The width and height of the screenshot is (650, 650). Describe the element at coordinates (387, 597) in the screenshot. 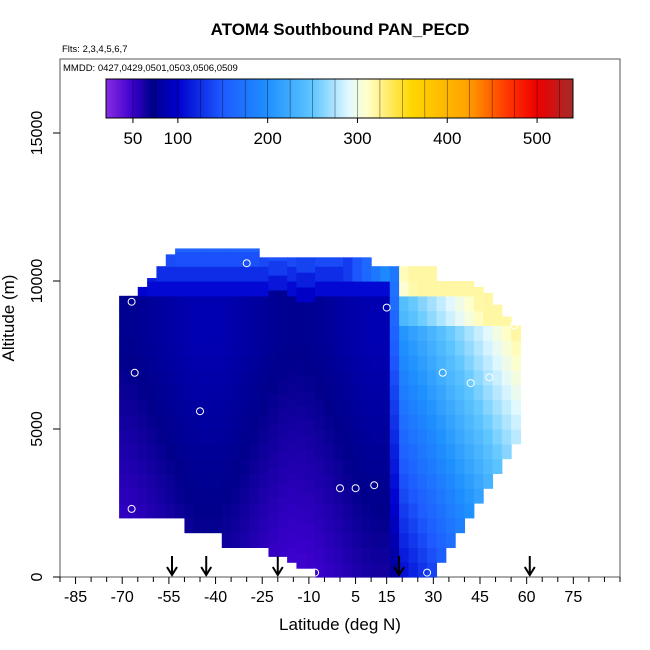

I see `x-tick-label: 15` at that location.